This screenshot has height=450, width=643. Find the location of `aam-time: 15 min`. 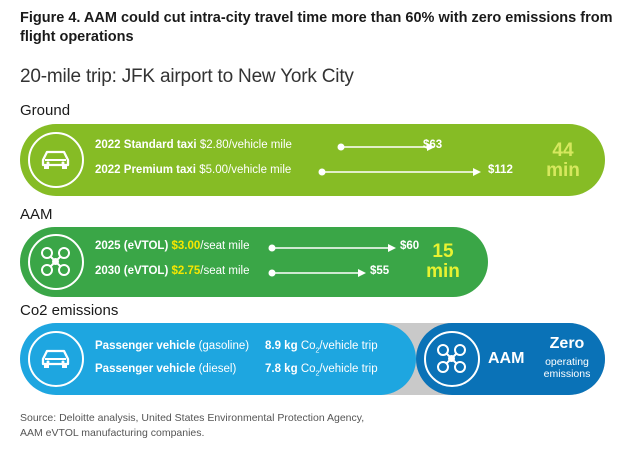

aam-time: 15 min is located at coordinates (443, 262).